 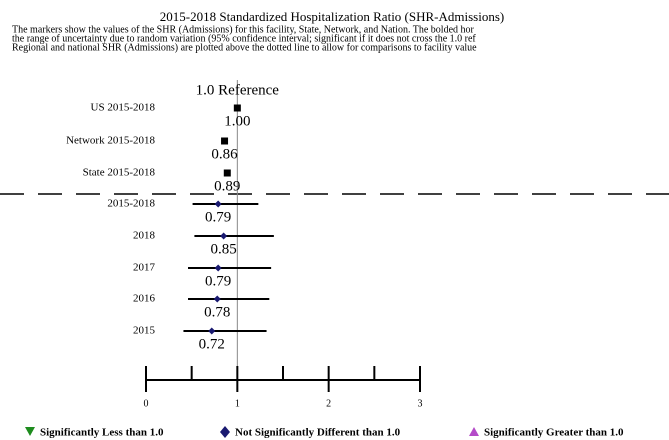 What do you see at coordinates (212, 344) in the screenshot?
I see `value-label: 0.72` at bounding box center [212, 344].